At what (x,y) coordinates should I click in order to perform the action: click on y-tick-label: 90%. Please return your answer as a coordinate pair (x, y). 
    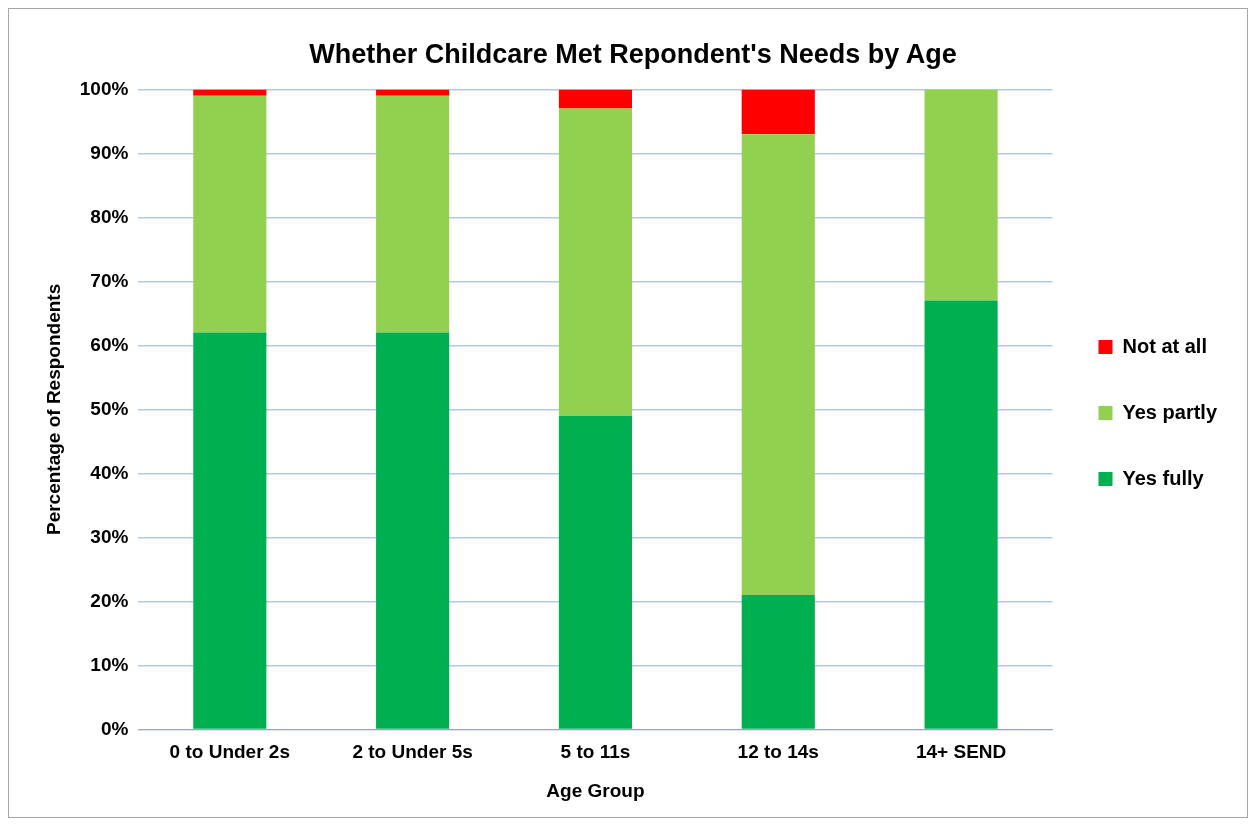
    Looking at the image, I should click on (109, 152).